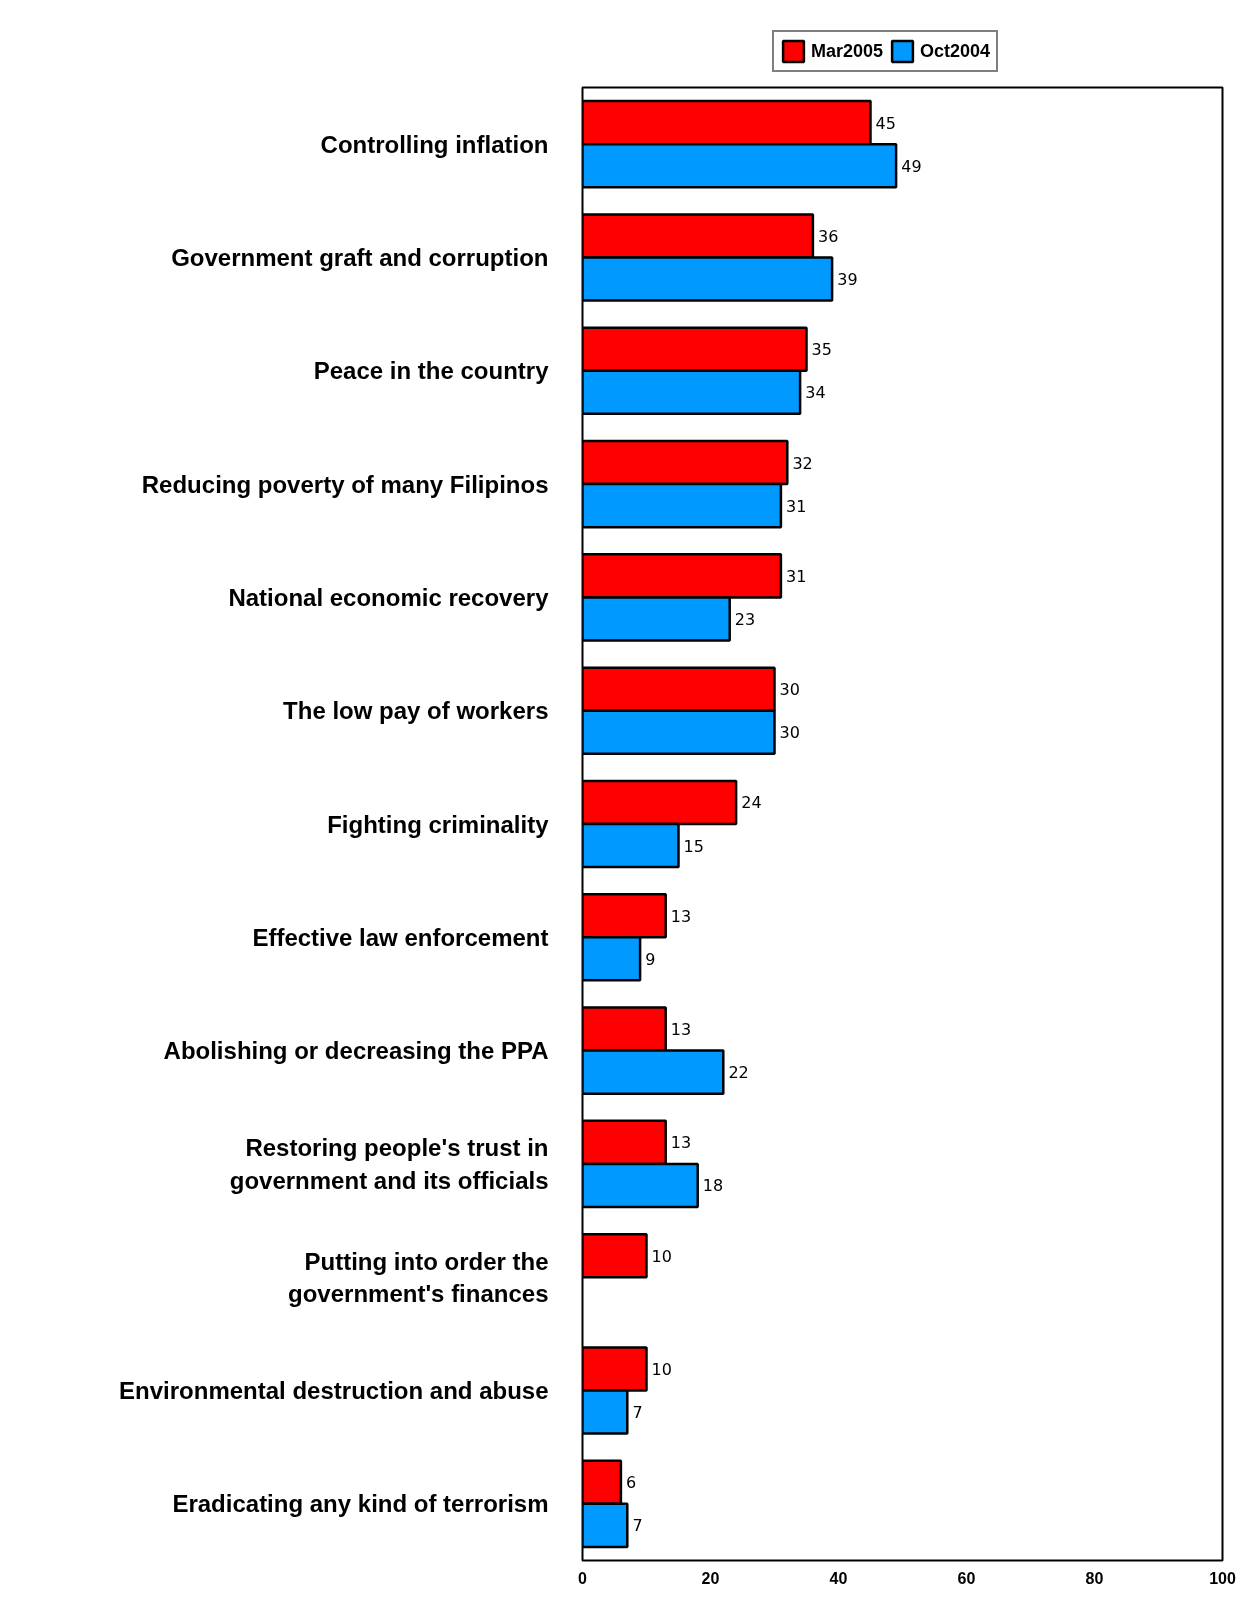 This screenshot has width=1244, height=1598. What do you see at coordinates (745, 619) in the screenshot?
I see `data-label: 23` at bounding box center [745, 619].